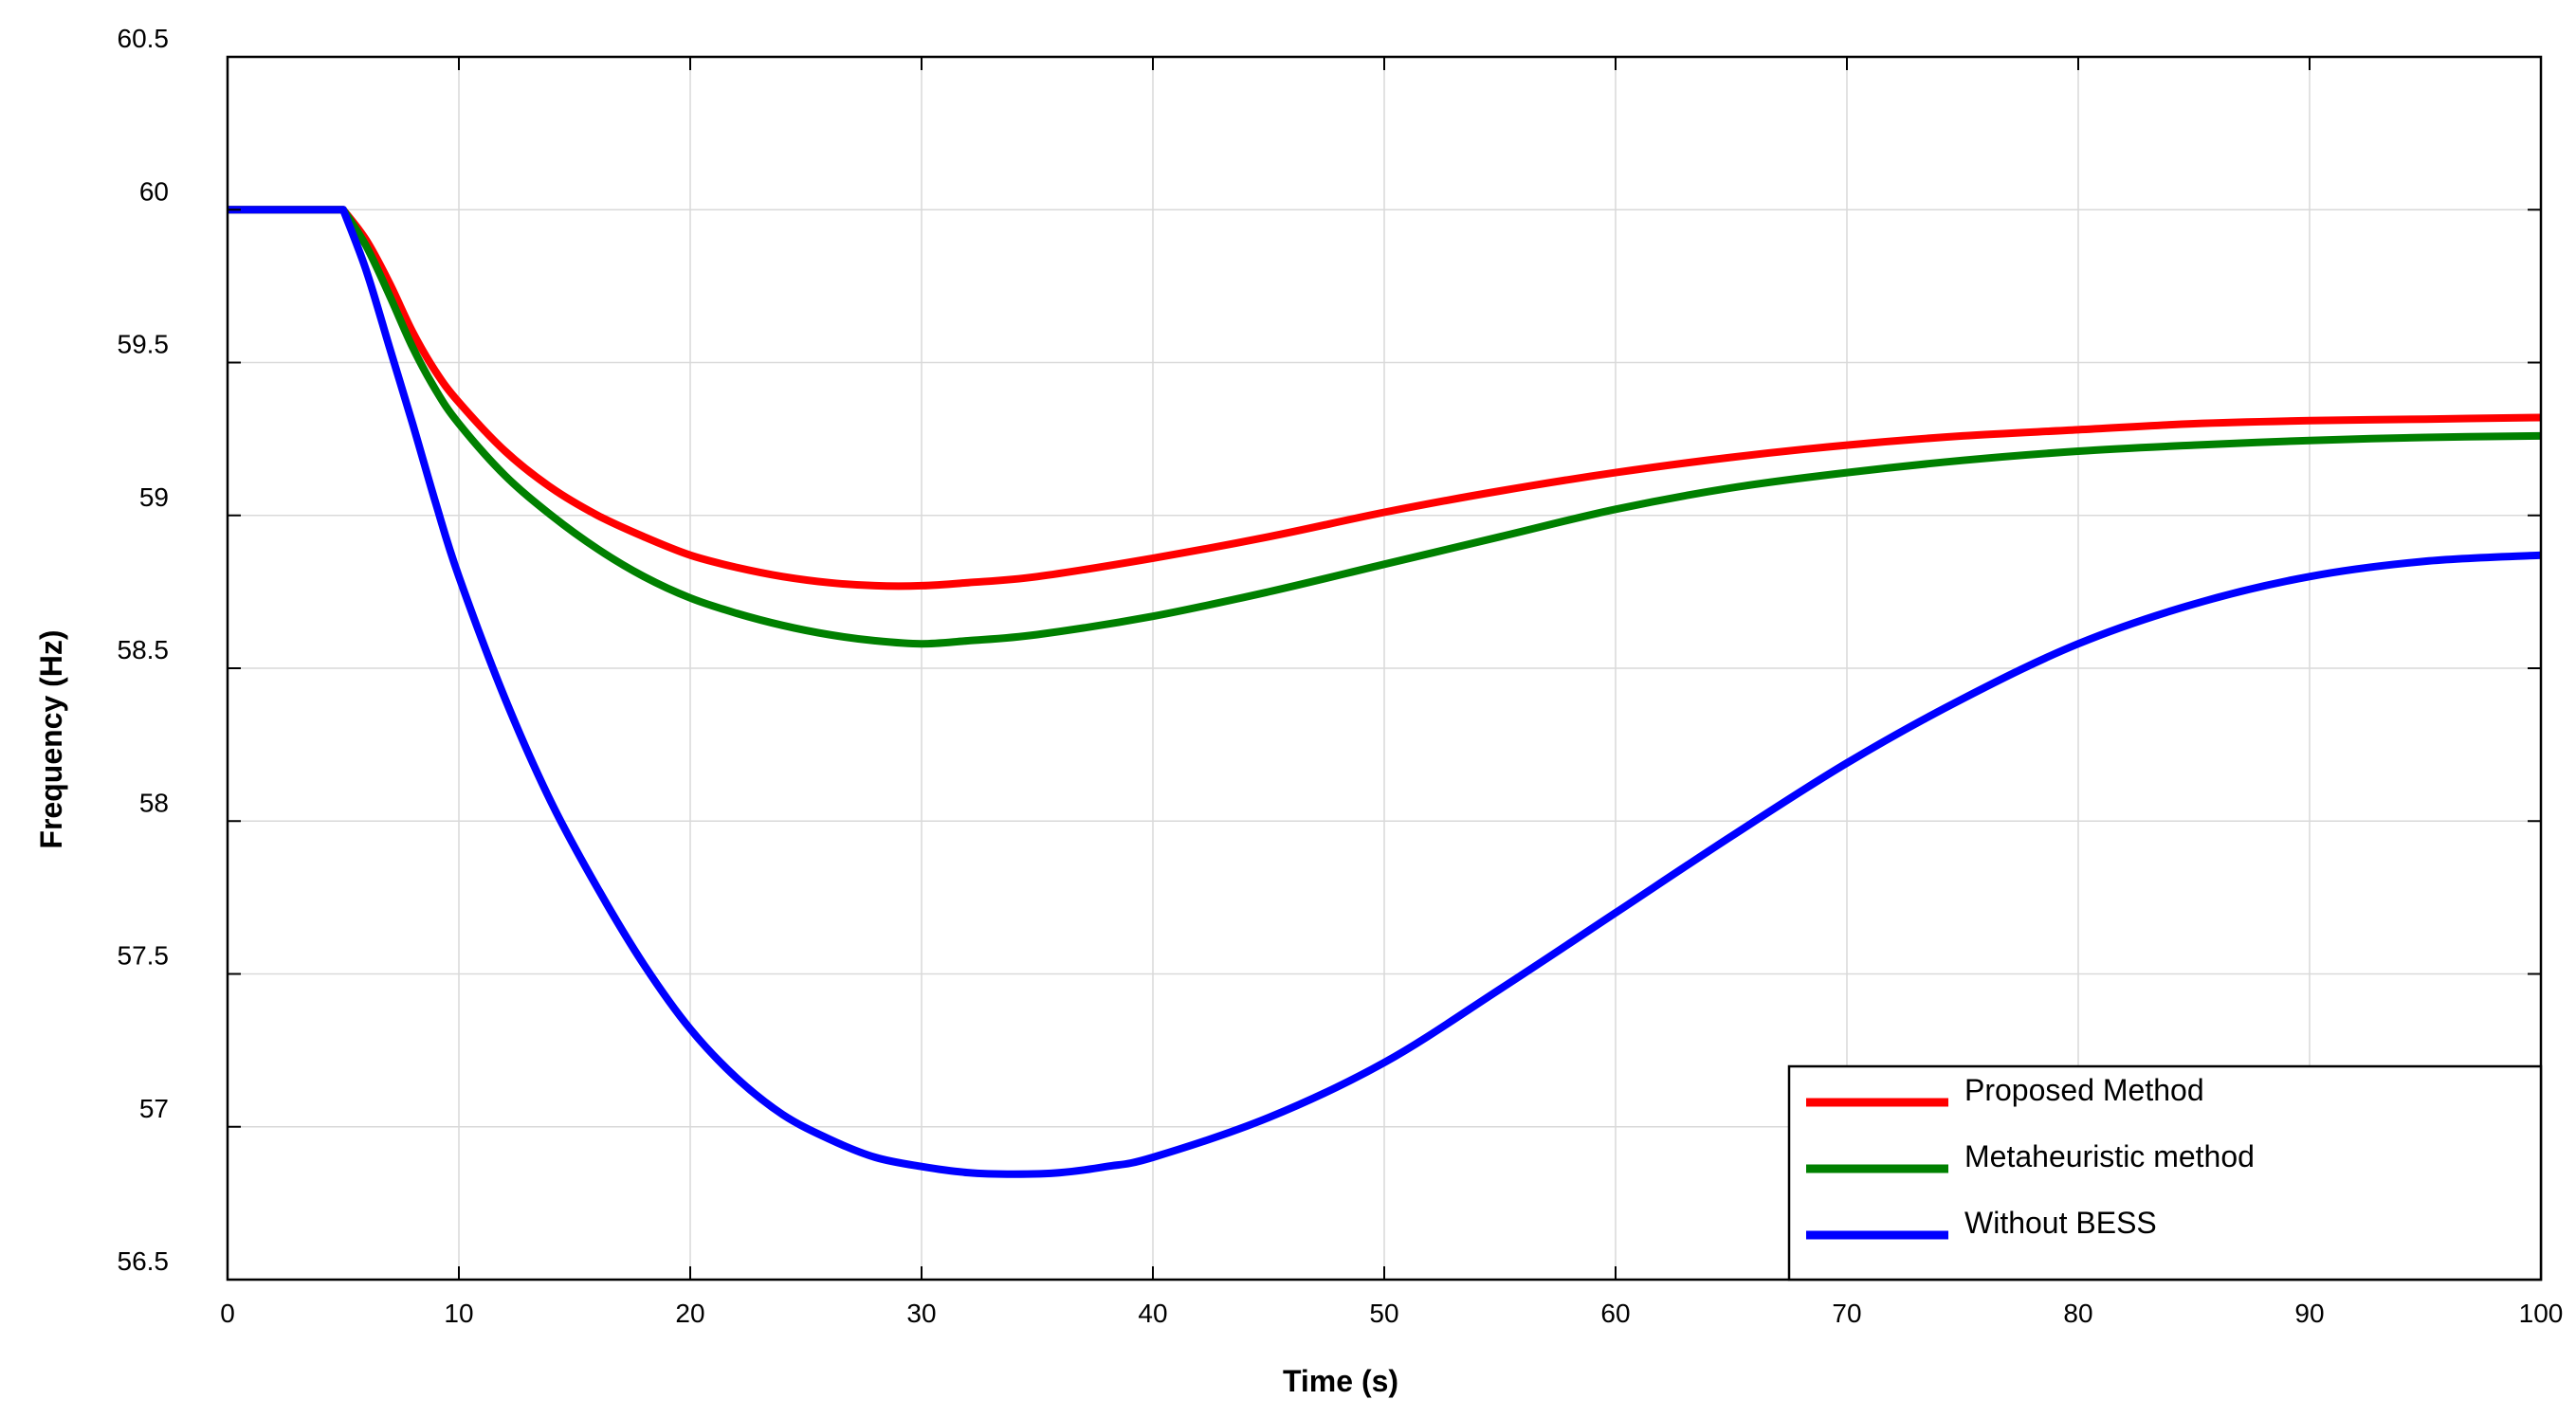 This screenshot has width=2576, height=1418. Describe the element at coordinates (458, 1313) in the screenshot. I see `x-tick-label: 10` at that location.